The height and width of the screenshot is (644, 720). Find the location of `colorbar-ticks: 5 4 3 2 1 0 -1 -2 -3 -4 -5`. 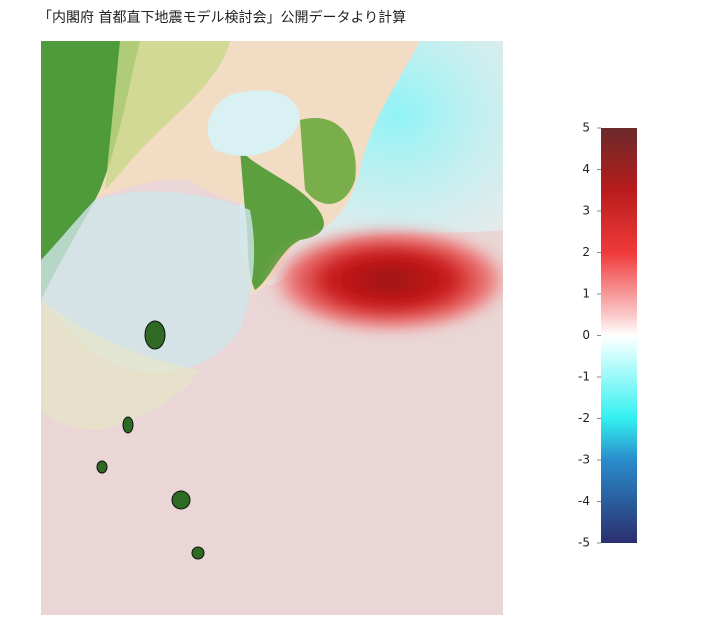

colorbar-ticks: 5 4 3 2 1 0 -1 -2 -3 -4 -5 is located at coordinates (589, 335).